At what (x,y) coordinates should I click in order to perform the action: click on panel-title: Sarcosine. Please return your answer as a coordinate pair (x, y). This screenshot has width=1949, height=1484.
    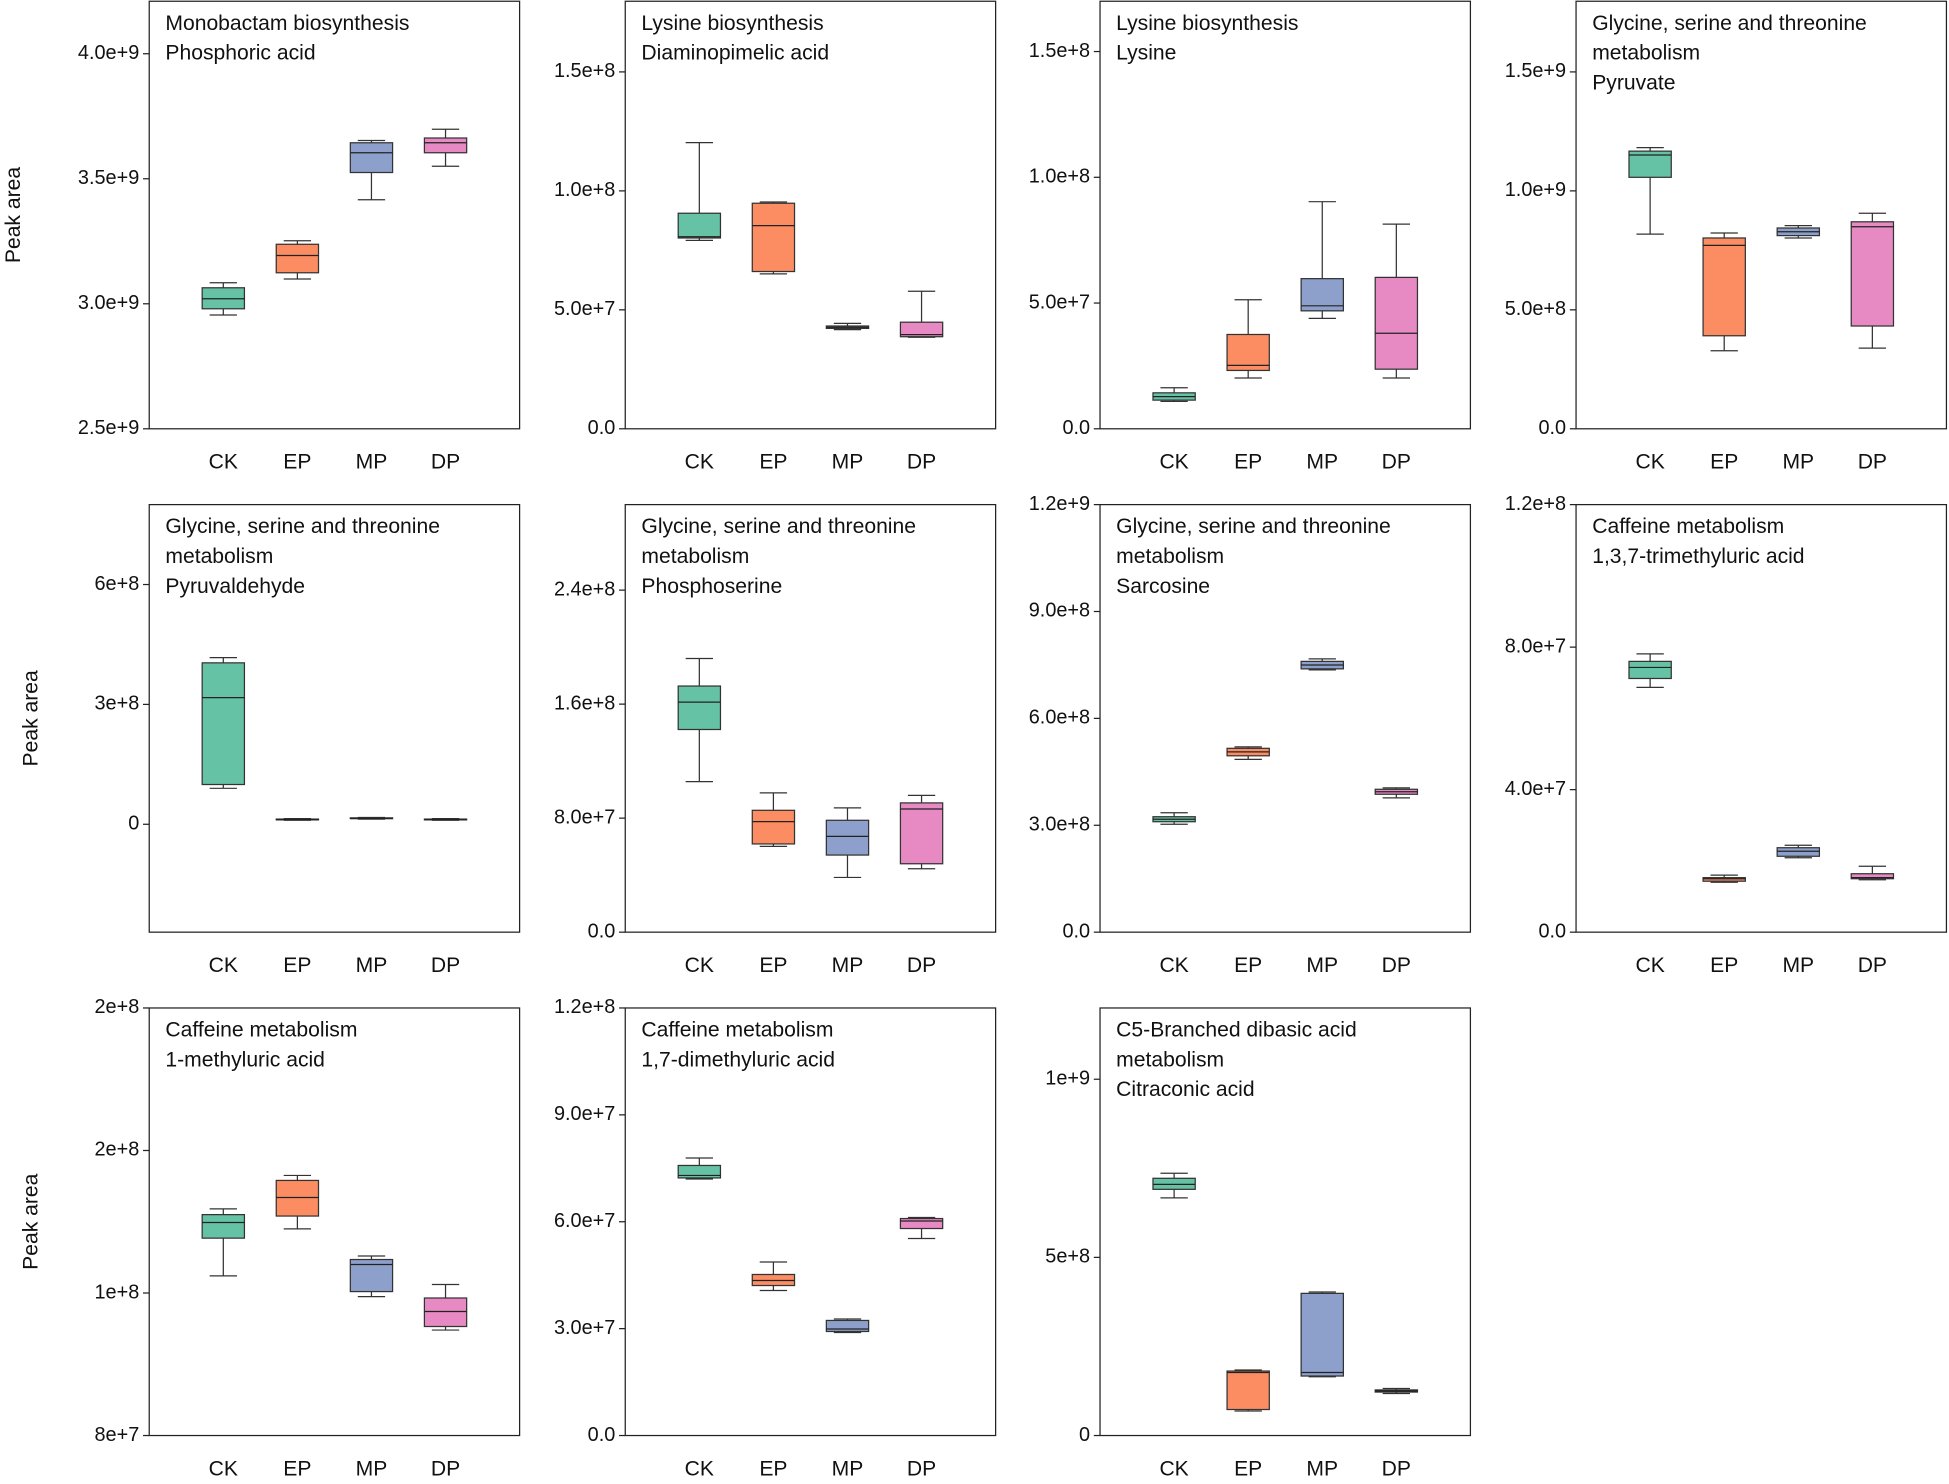
    Looking at the image, I should click on (1163, 586).